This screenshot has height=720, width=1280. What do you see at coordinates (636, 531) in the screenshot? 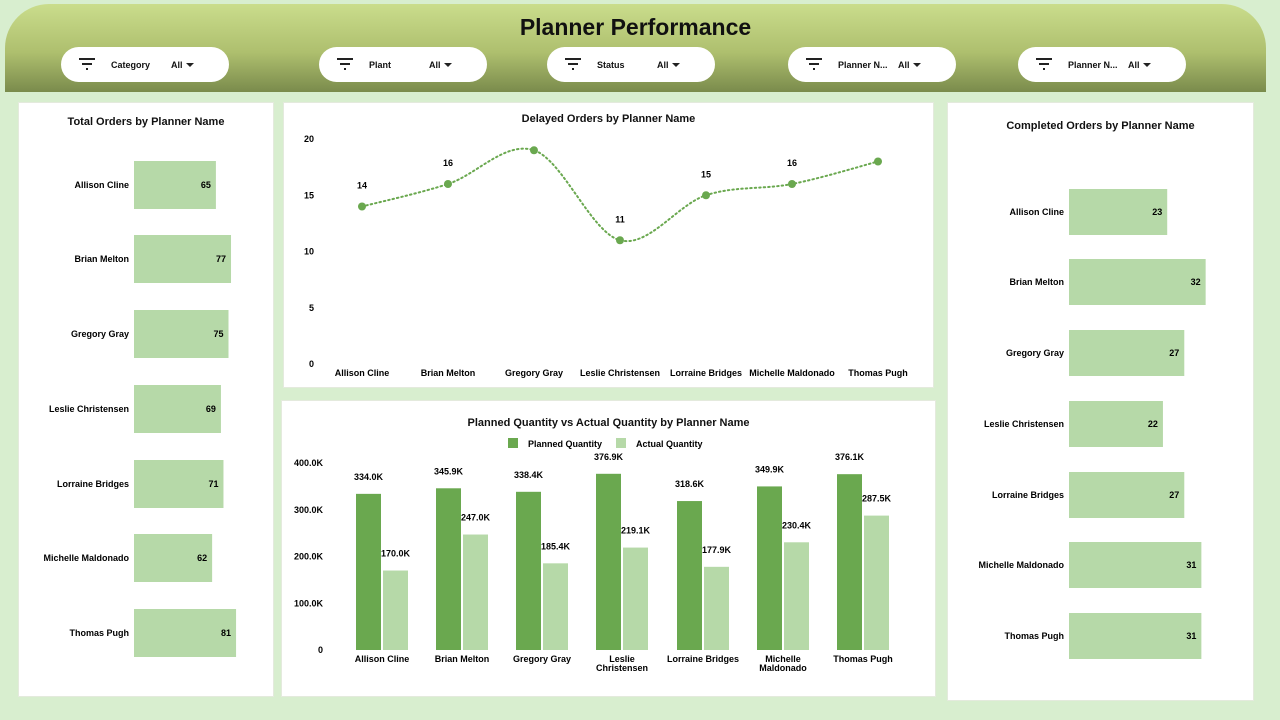
I see `data-label: 219.1K` at bounding box center [636, 531].